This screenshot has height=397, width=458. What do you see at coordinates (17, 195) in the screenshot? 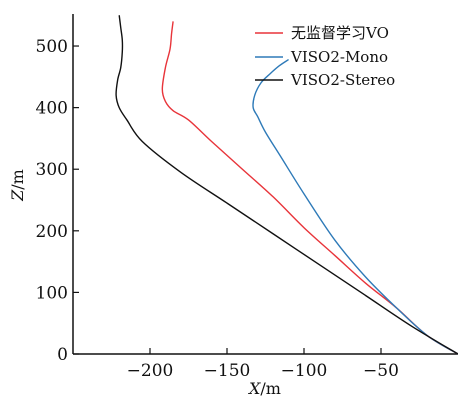
I see `y-axis-var: Z` at bounding box center [17, 195].